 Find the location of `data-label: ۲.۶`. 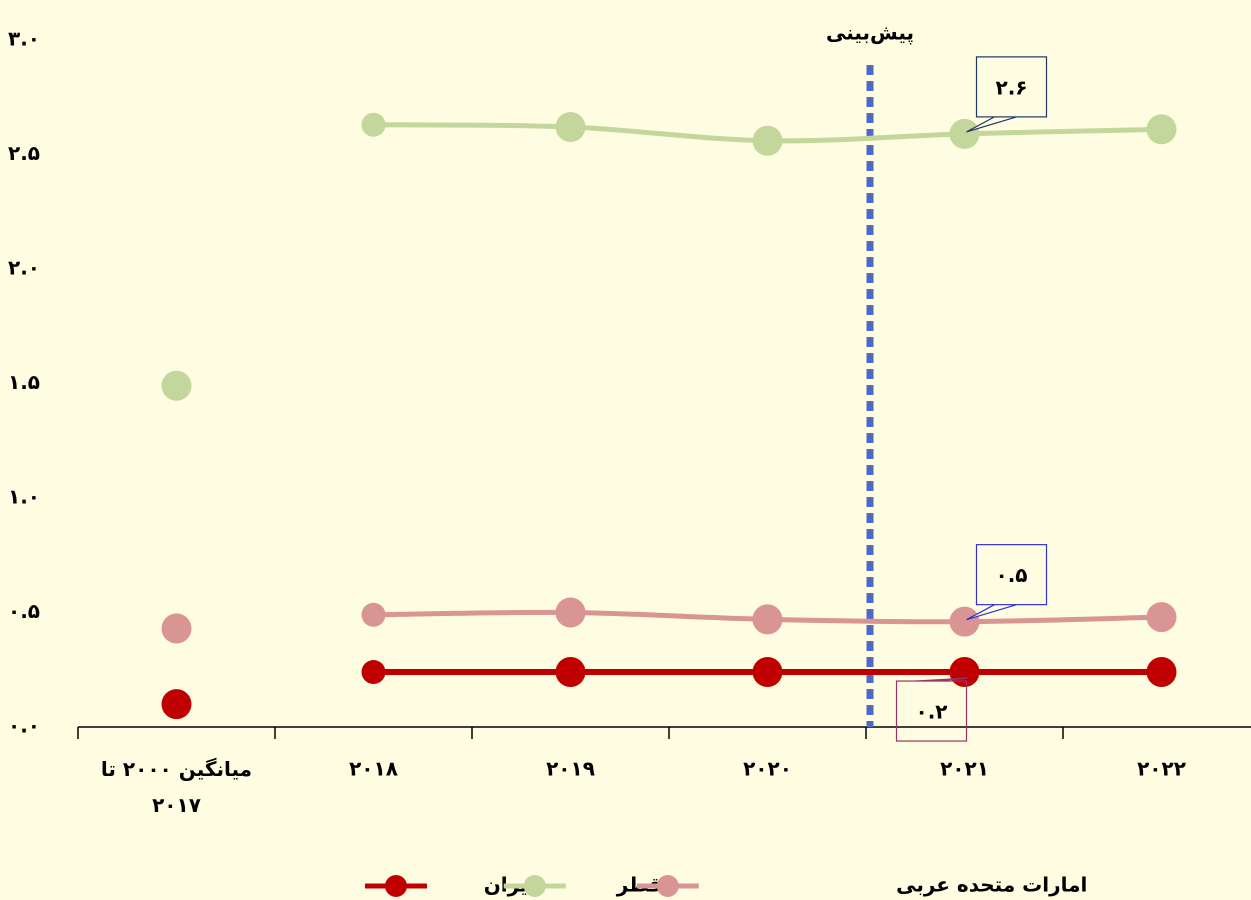

data-label: ۲.۶ is located at coordinates (1011, 87).